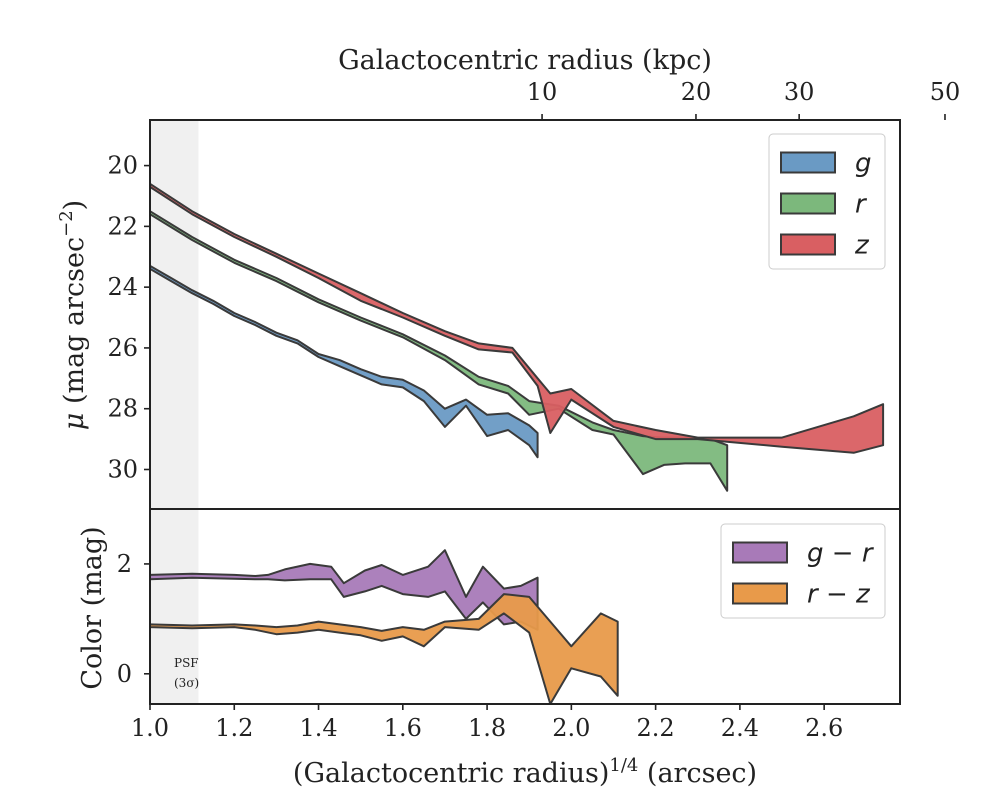 The image size is (1000, 800). I want to click on y-tick-label-bottom: 0, so click(124, 674).